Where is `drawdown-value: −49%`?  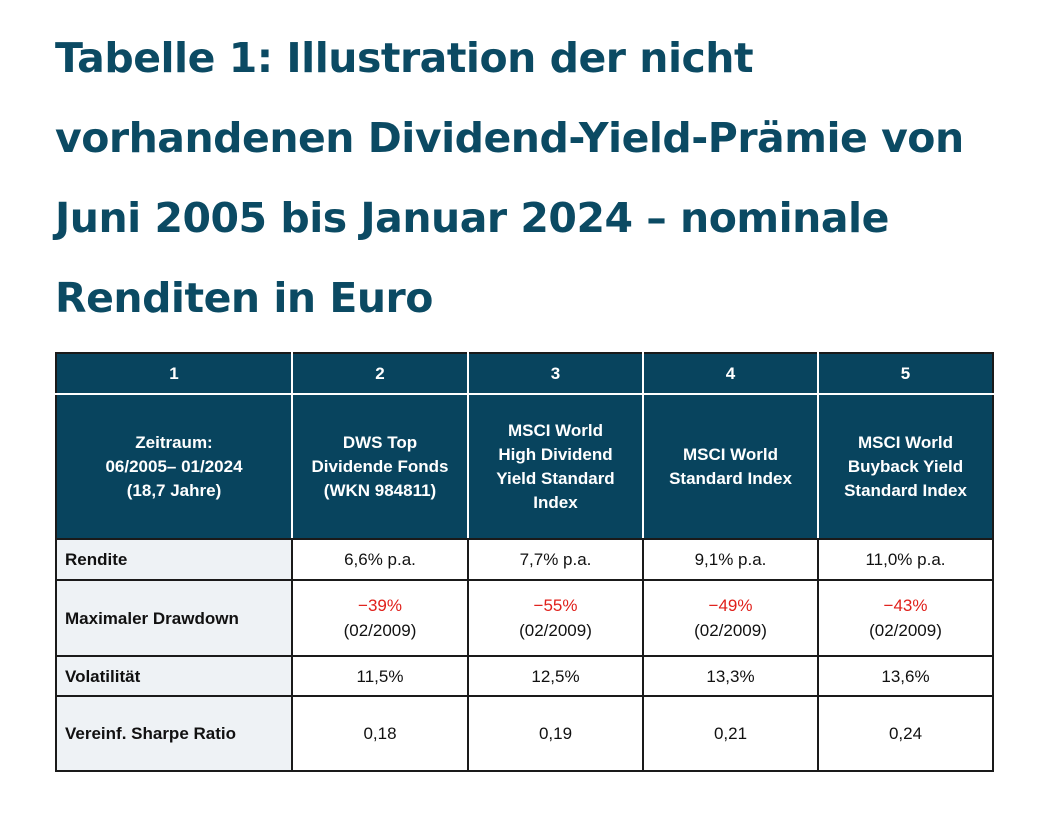 drawdown-value: −49% is located at coordinates (730, 605).